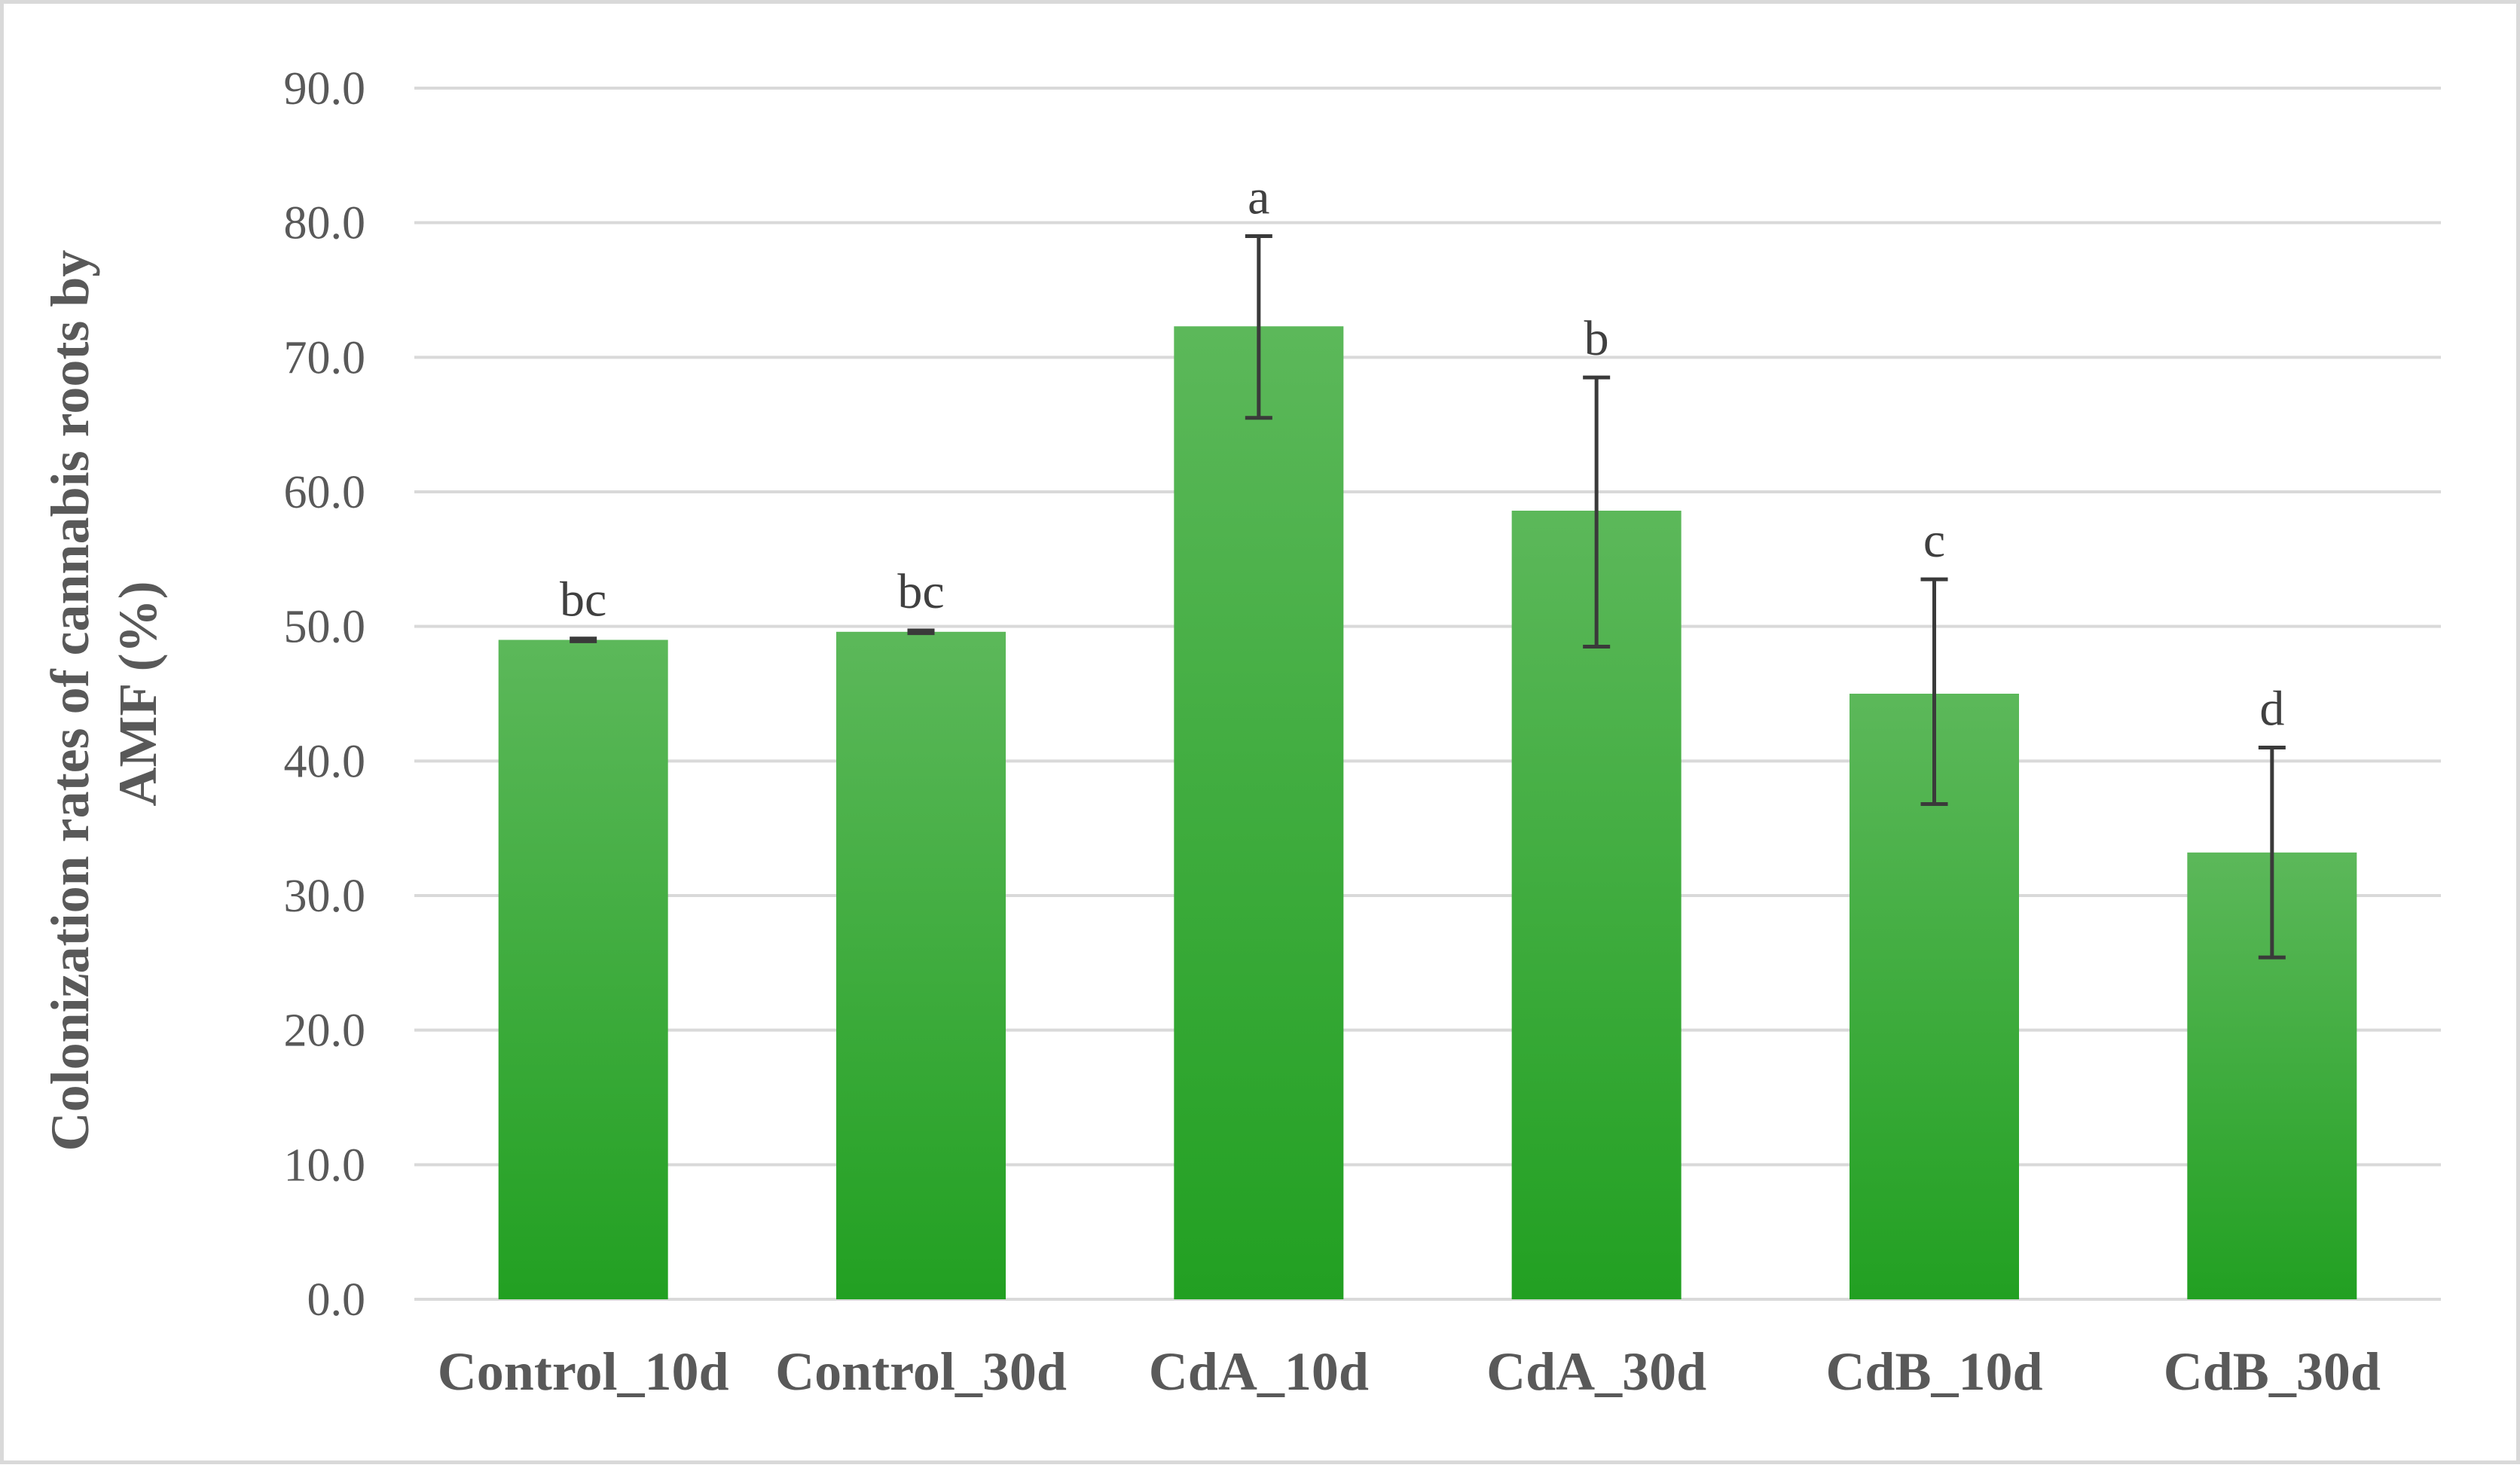  What do you see at coordinates (325, 1031) in the screenshot?
I see `y-tick-label: 20.0` at bounding box center [325, 1031].